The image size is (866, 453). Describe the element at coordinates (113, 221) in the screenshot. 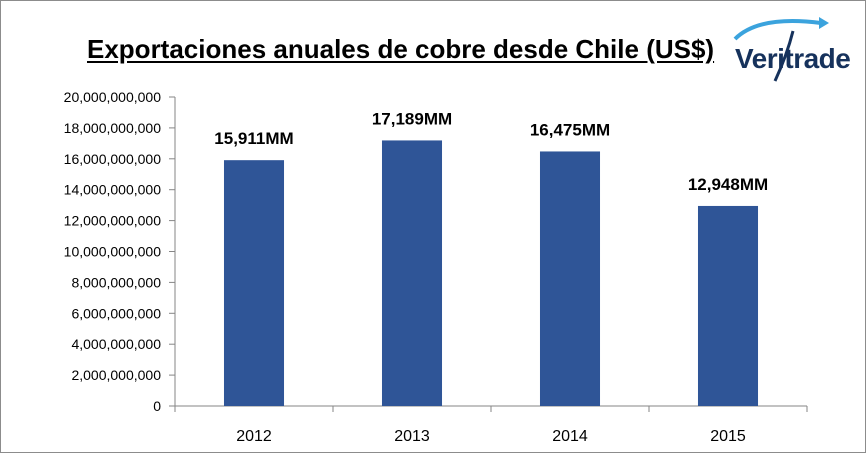

I see `y-tick-label: 12,000,000,000` at that location.